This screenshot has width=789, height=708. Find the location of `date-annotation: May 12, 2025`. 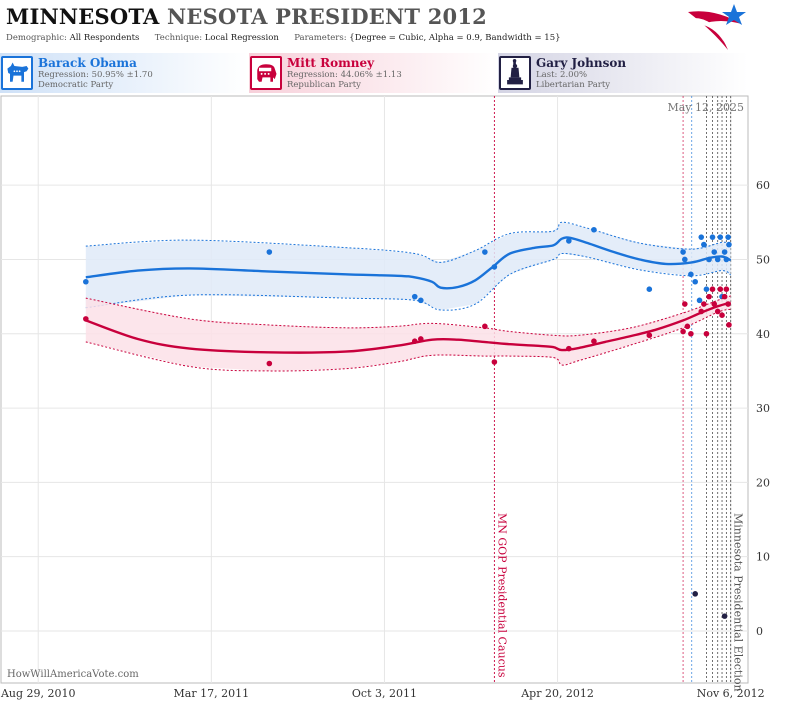

date-annotation: May 12, 2025 is located at coordinates (705, 107).